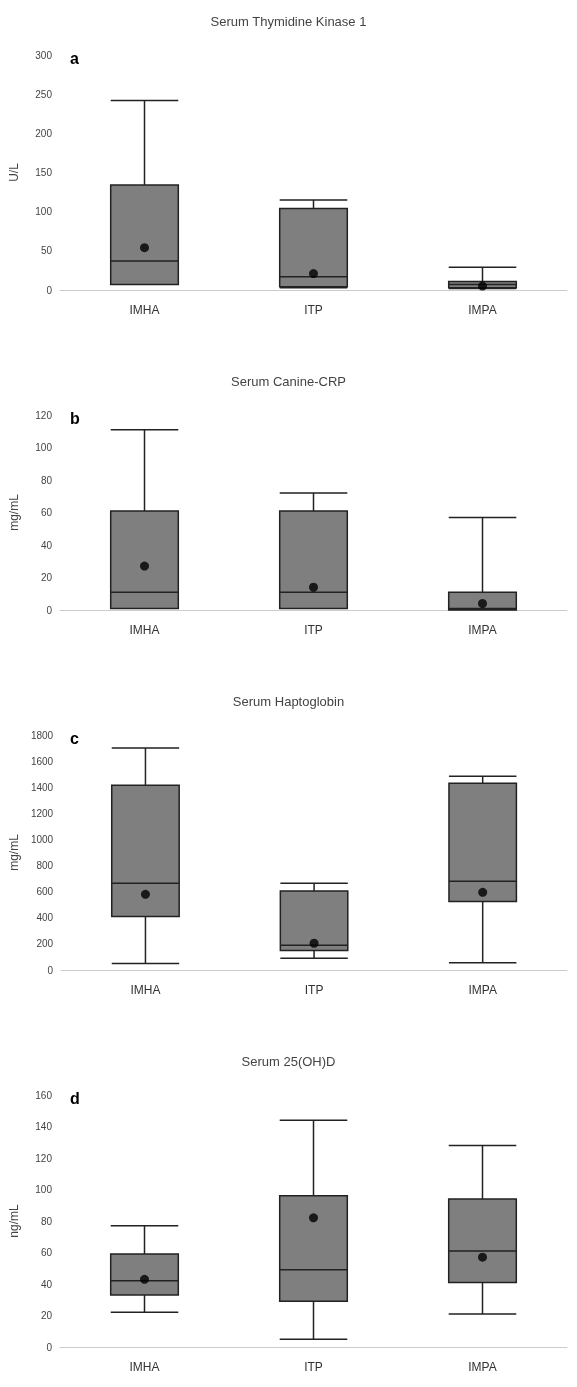 The image size is (577, 1387). I want to click on y-axis-title: ng/mL, so click(14, 1221).